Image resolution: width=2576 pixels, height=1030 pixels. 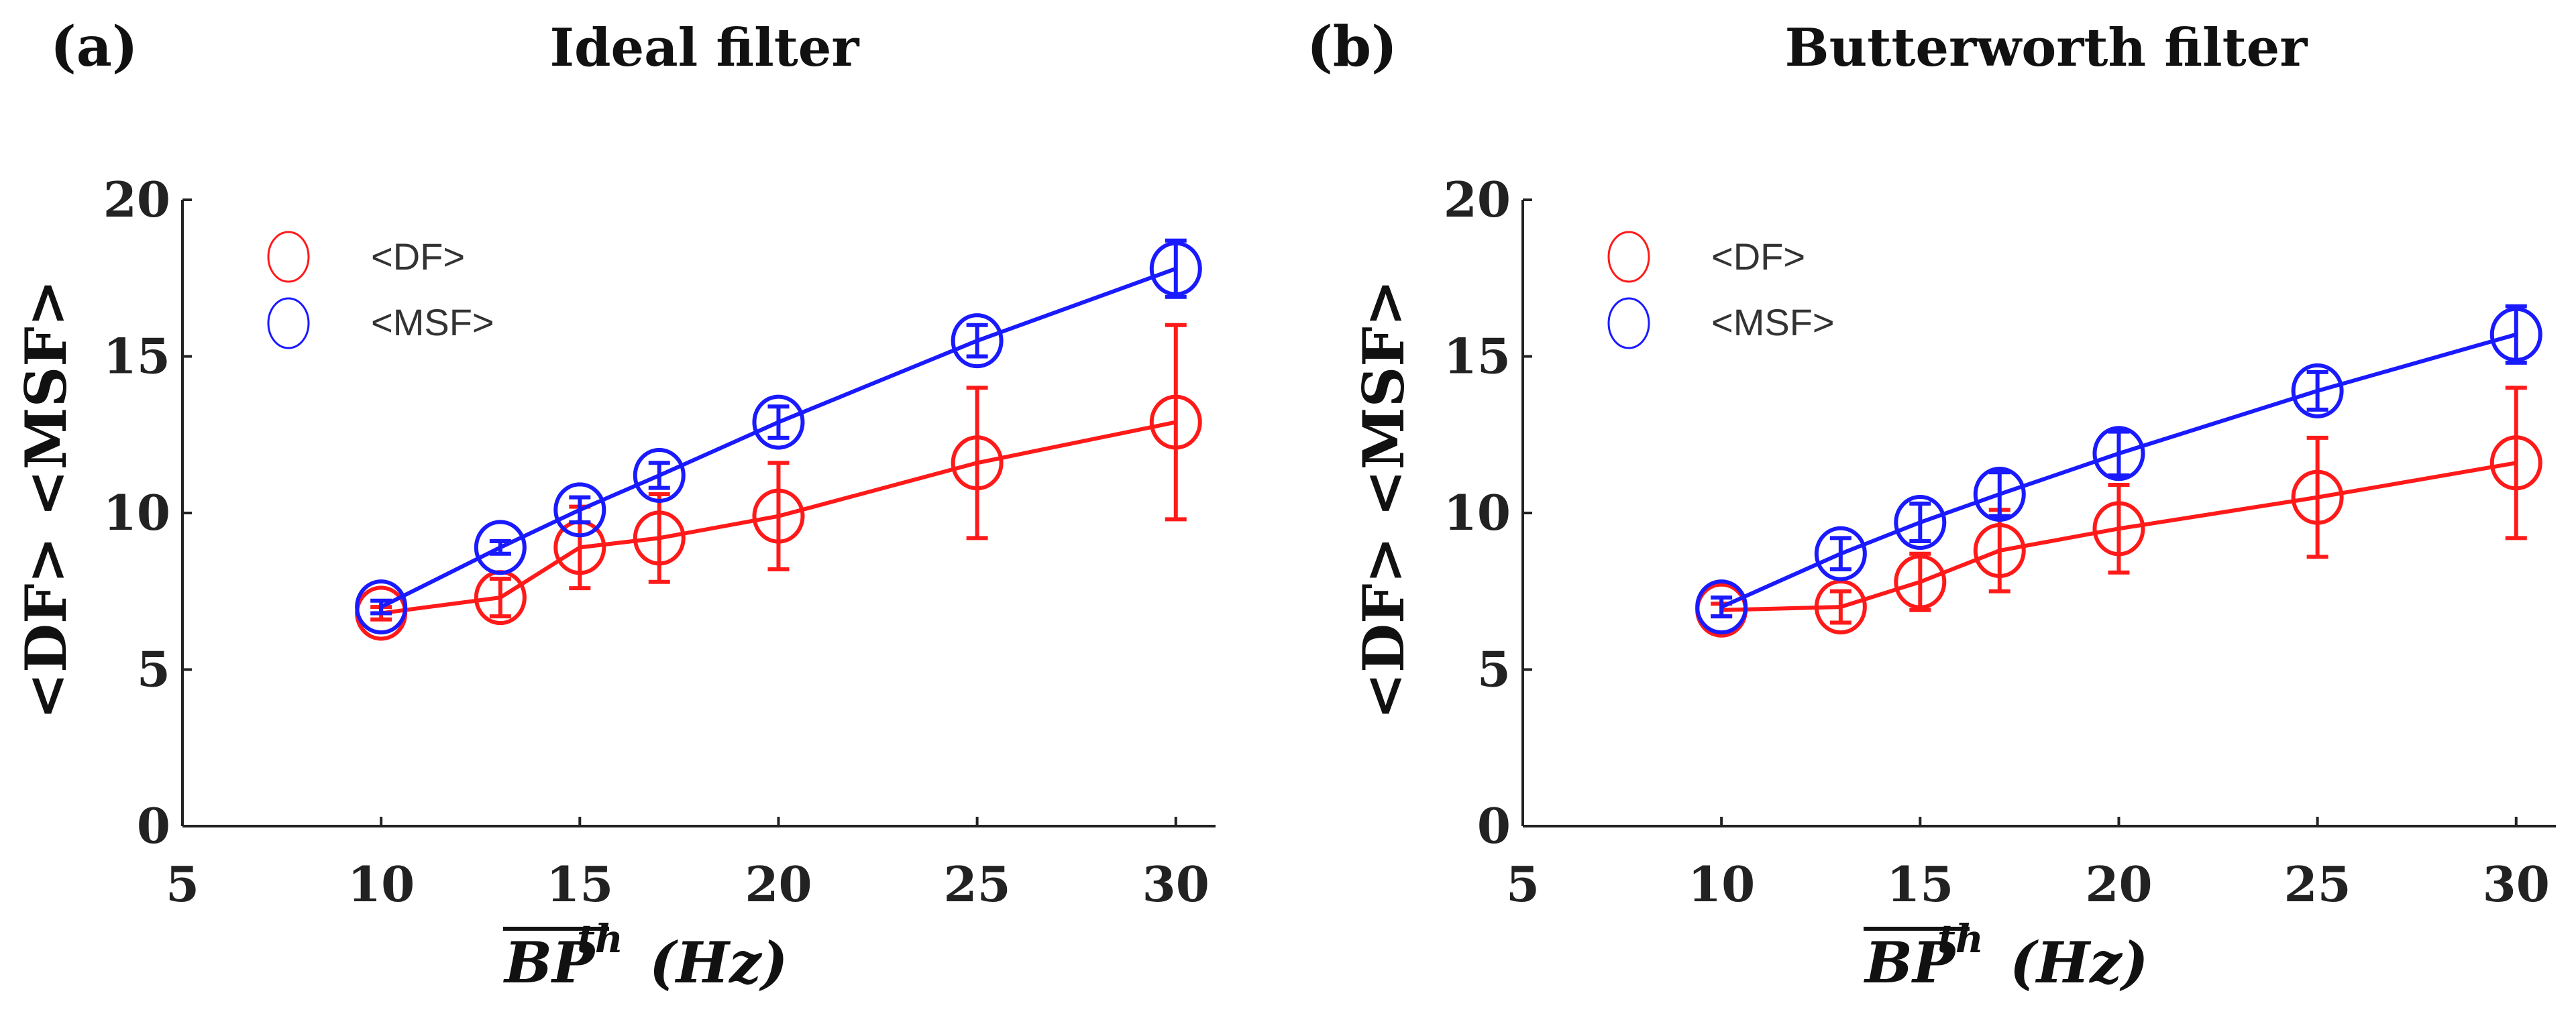 What do you see at coordinates (136, 199) in the screenshot?
I see `y-tick-label-a: 20` at bounding box center [136, 199].